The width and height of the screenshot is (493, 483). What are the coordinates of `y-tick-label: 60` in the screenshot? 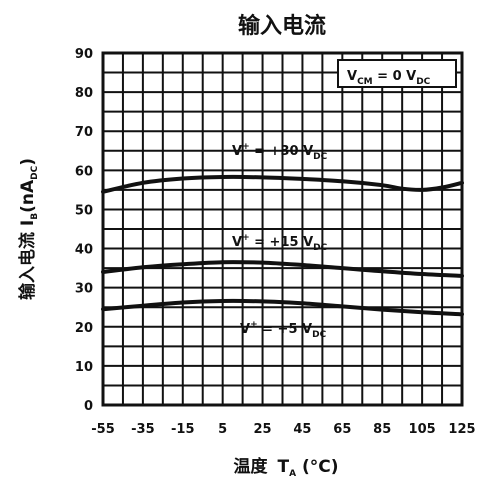 It's located at (84, 171).